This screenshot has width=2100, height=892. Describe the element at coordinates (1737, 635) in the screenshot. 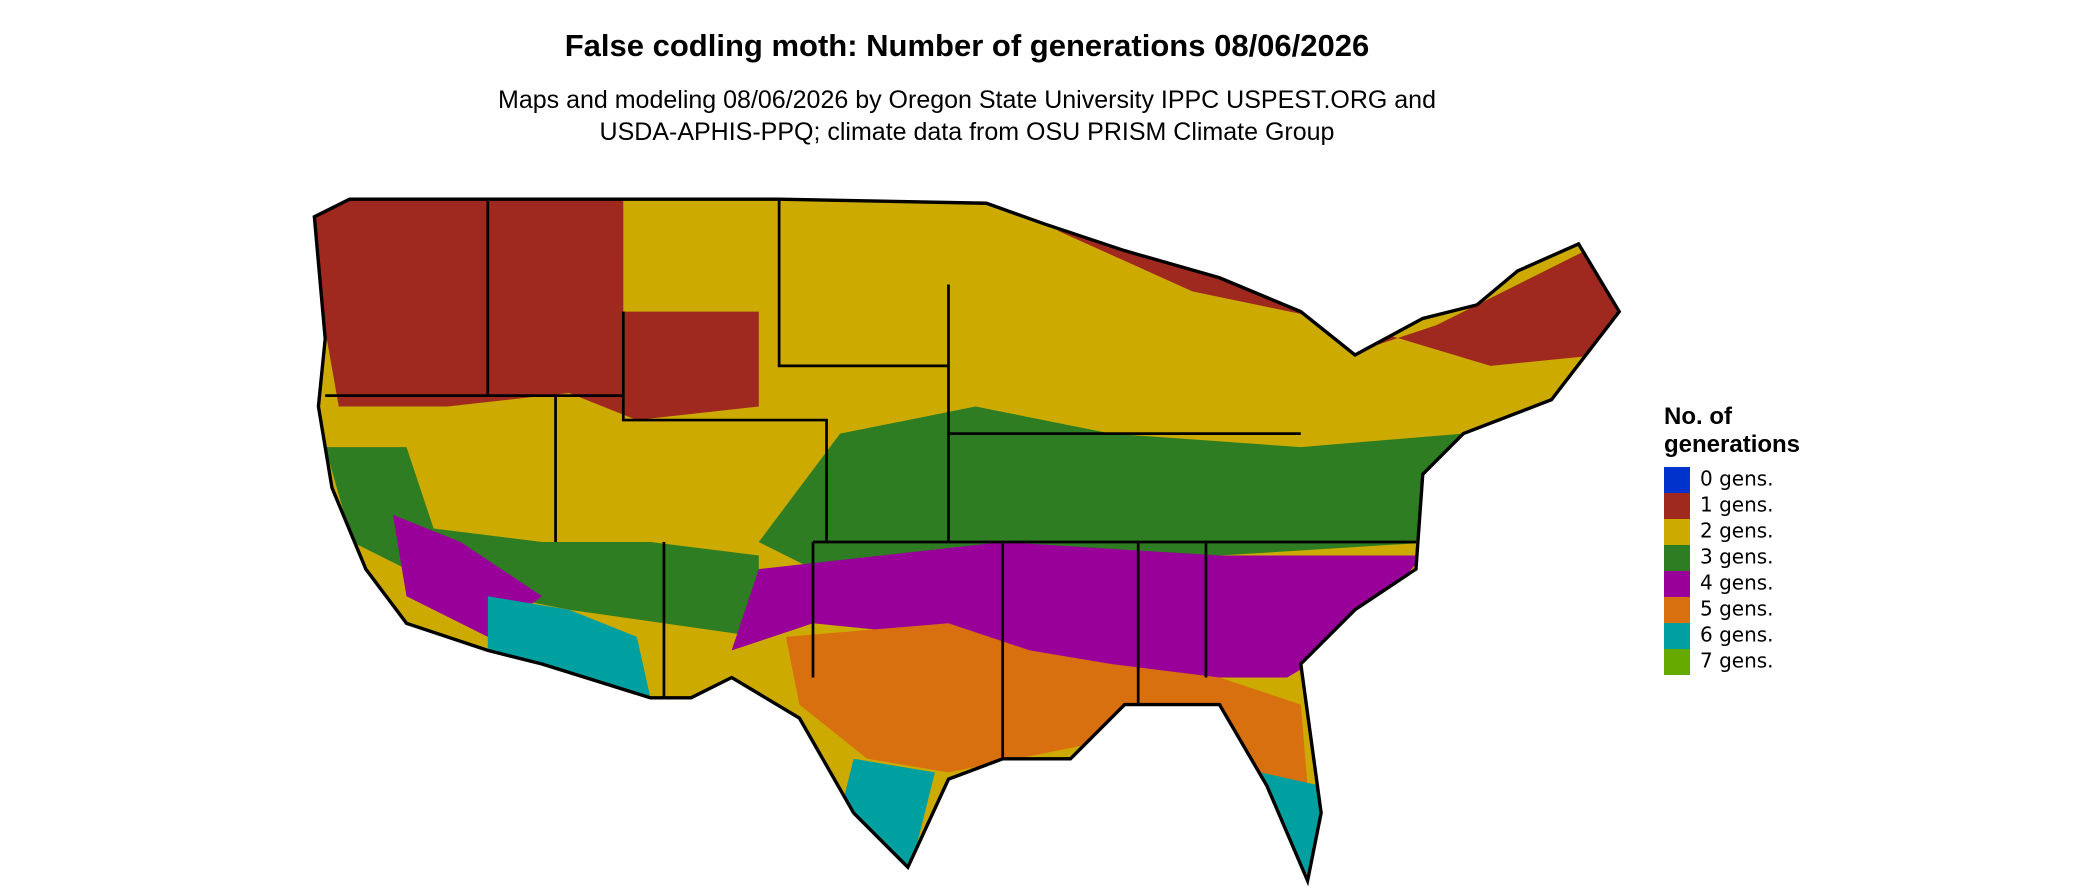

I see `legend-label: 6 gens.` at that location.